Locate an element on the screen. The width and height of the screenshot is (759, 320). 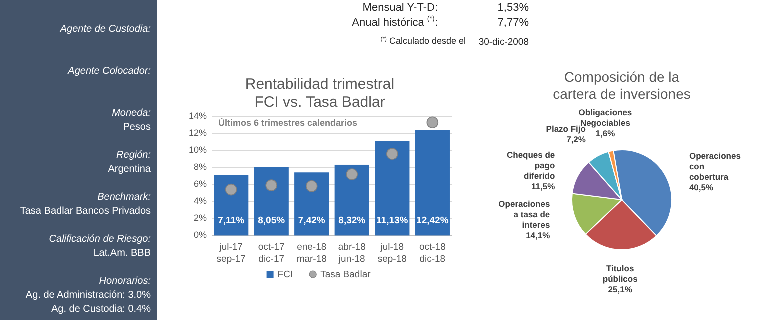
text: Argentina is located at coordinates (130, 169).